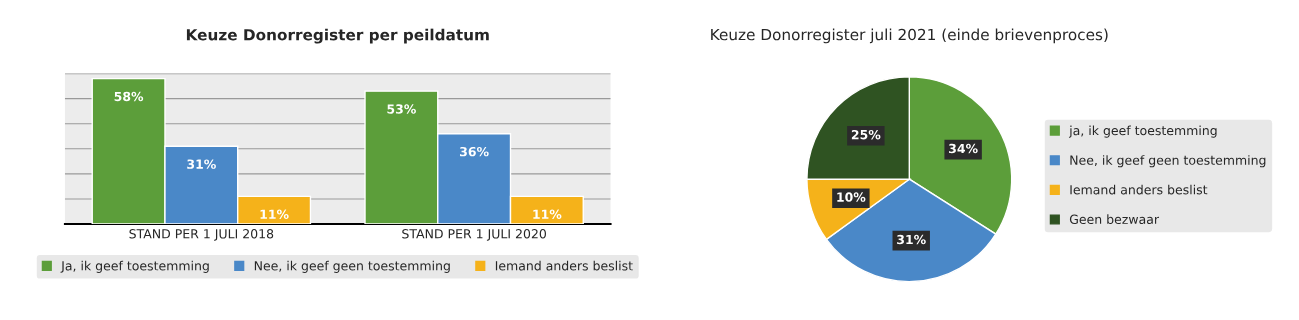  Describe the element at coordinates (1114, 219) in the screenshot. I see `legend-label: Geen bezwaar` at that location.